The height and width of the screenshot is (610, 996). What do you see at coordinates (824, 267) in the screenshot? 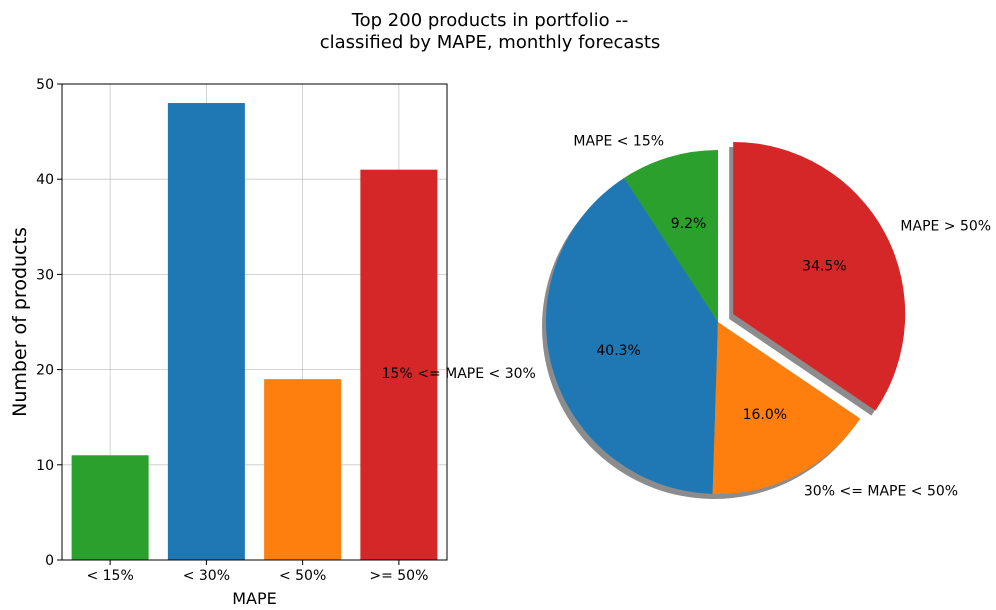
I see `pie-percent-label: 34.5%` at bounding box center [824, 267].